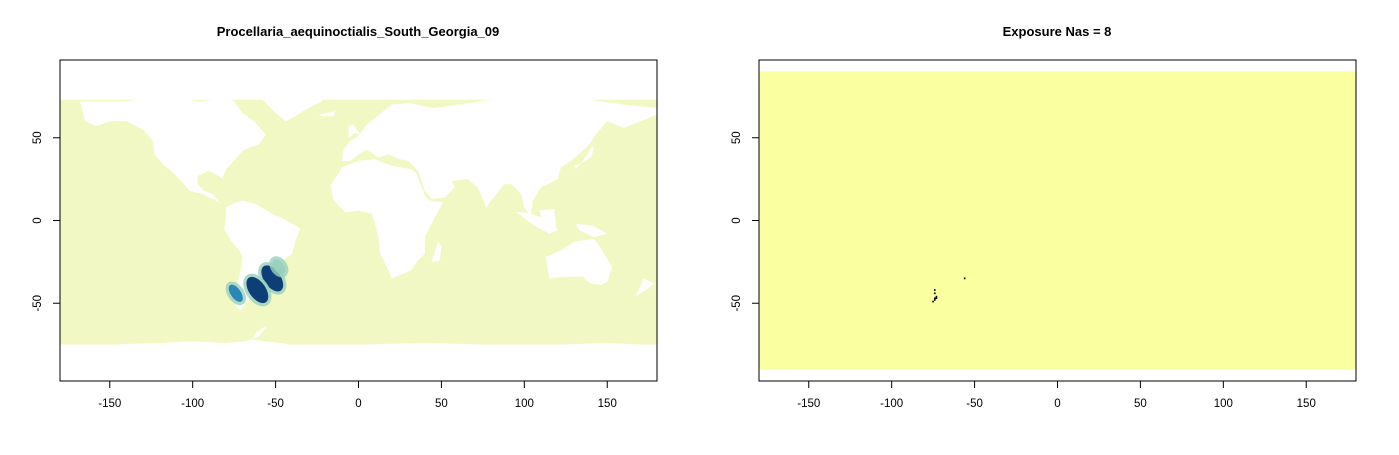 This screenshot has width=1399, height=455. I want to click on land-indonesia, so click(537, 223).